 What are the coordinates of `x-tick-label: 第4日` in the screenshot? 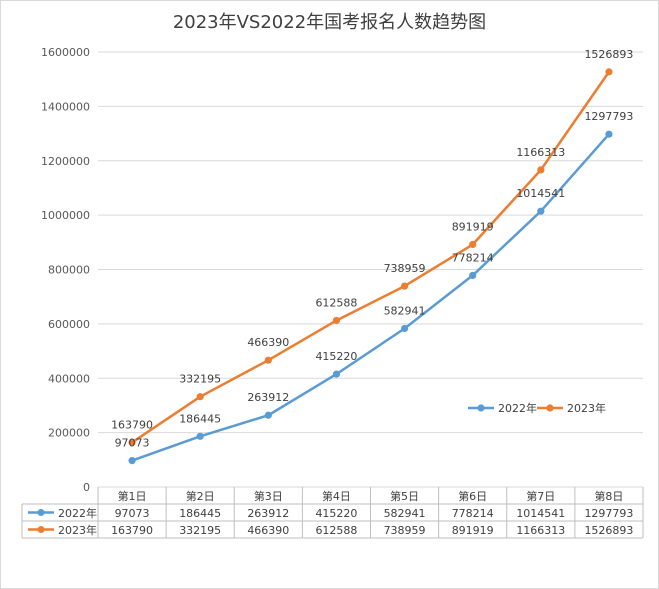 It's located at (336, 496).